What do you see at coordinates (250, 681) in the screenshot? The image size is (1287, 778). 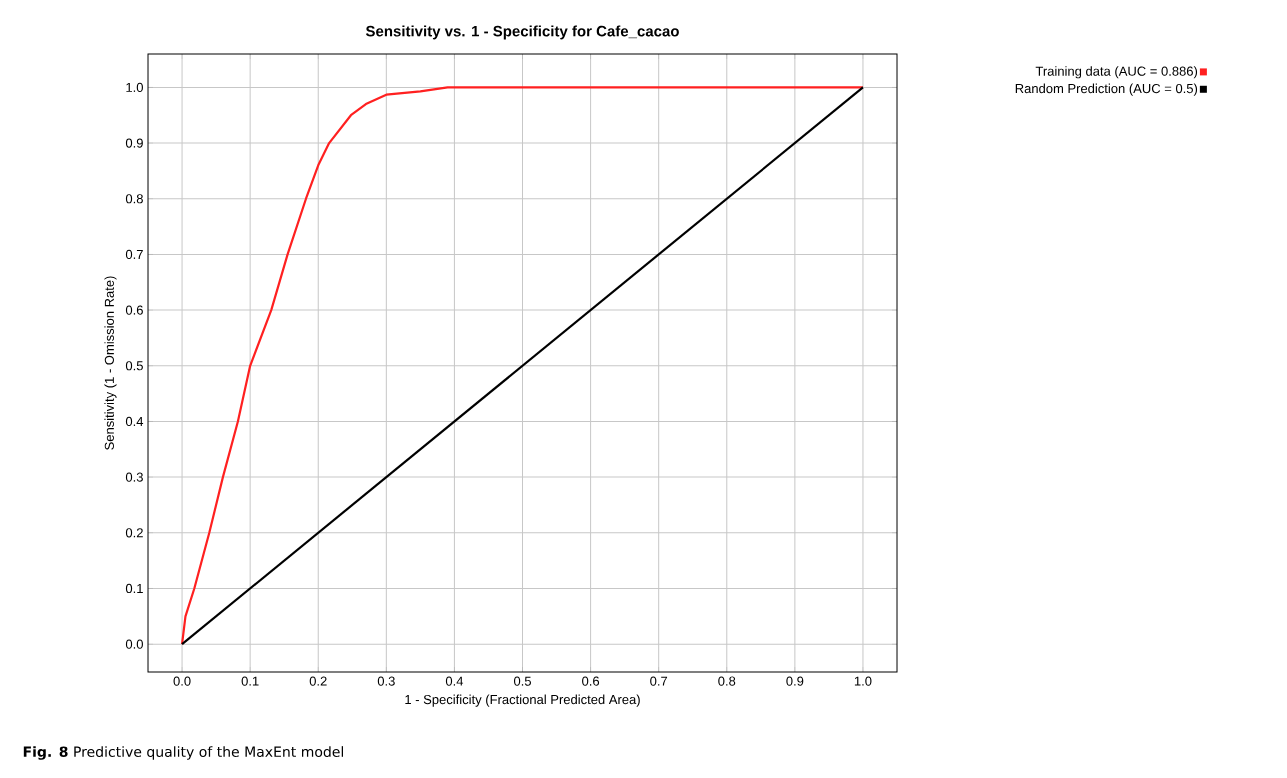 I see `x-tick-label: 0.1` at bounding box center [250, 681].